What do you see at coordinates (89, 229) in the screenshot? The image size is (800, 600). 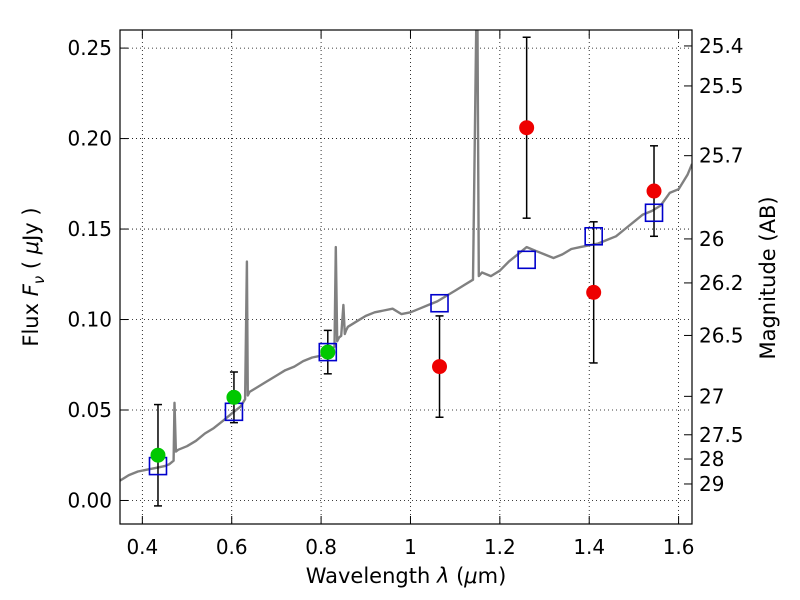 I see `y-tick-label: 0.15` at bounding box center [89, 229].